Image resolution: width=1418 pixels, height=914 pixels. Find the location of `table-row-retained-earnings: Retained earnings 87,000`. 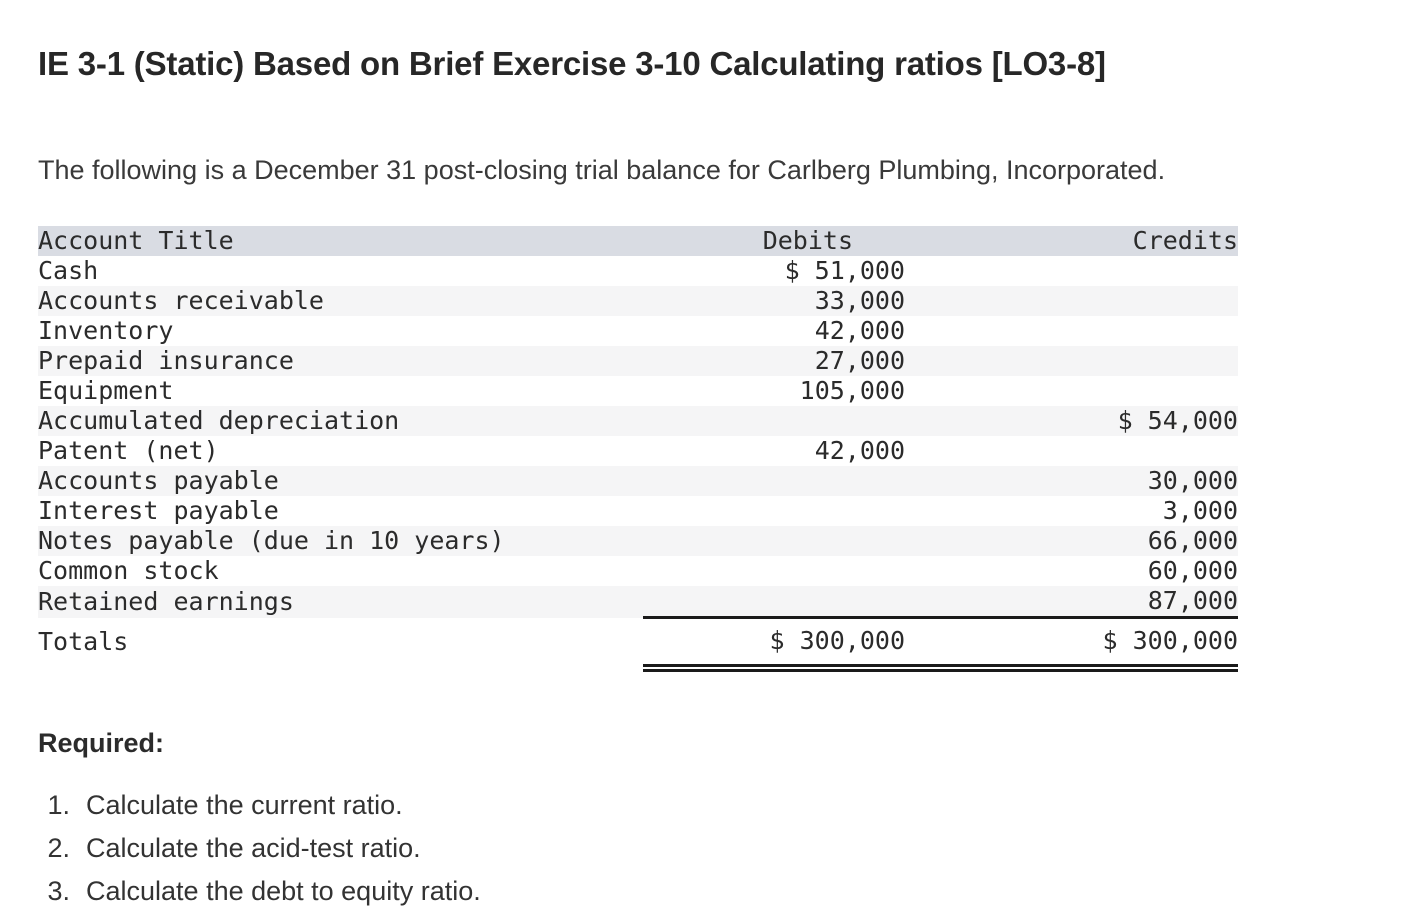

table-row-retained-earnings: Retained earnings 87,000 is located at coordinates (638, 602).